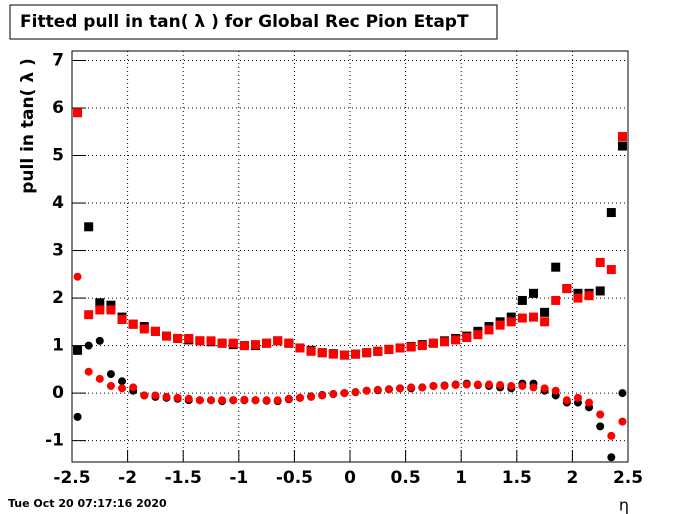  I want to click on y-tick-label: 7, so click(58, 61).